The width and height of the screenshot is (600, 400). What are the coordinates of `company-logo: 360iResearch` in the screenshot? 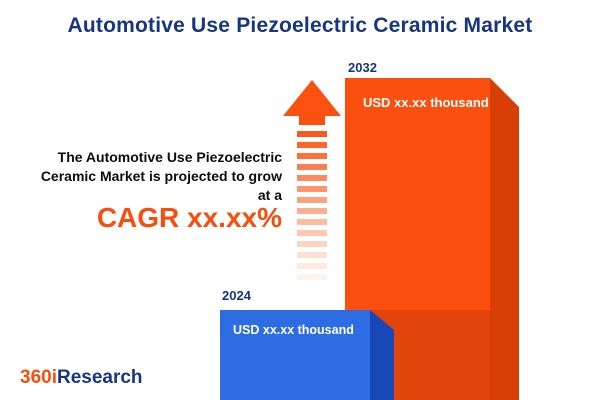 It's located at (81, 378).